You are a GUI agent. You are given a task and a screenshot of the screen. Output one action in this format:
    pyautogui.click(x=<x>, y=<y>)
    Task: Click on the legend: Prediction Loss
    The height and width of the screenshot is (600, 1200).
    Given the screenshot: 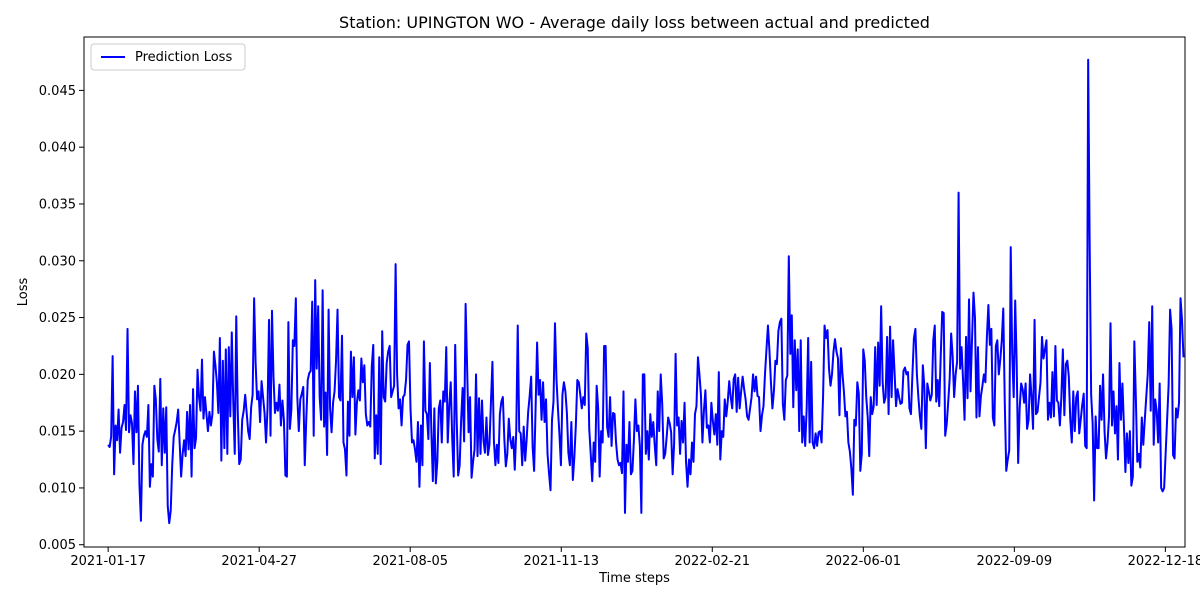 What is the action you would take?
    pyautogui.click(x=168, y=57)
    